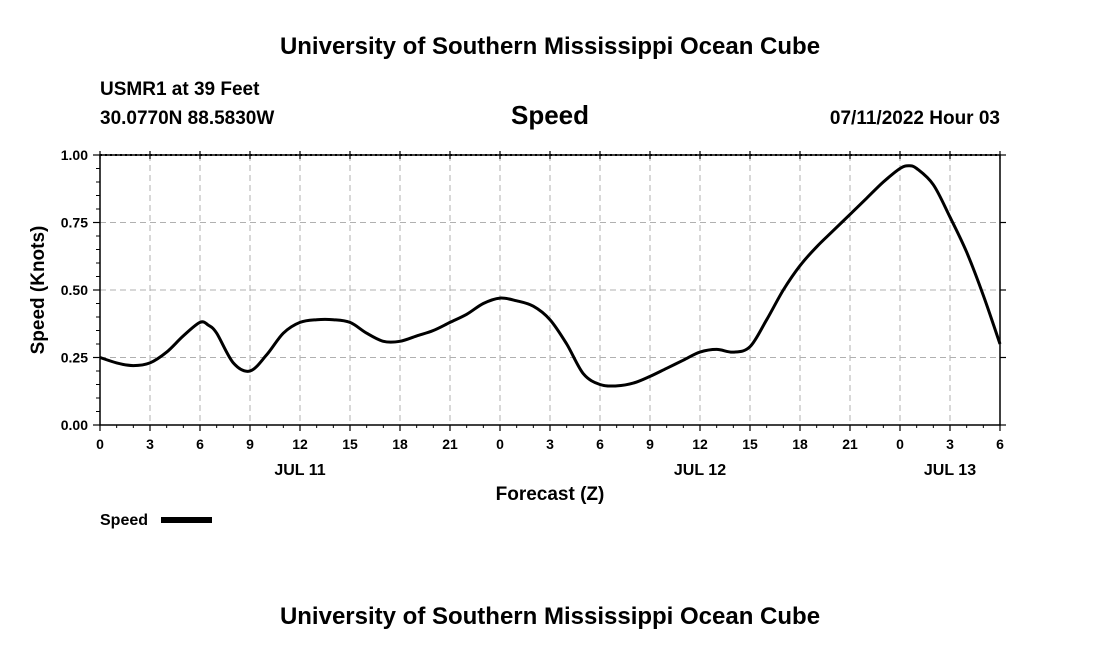  Describe the element at coordinates (700, 470) in the screenshot. I see `date-label: JUL 12` at that location.